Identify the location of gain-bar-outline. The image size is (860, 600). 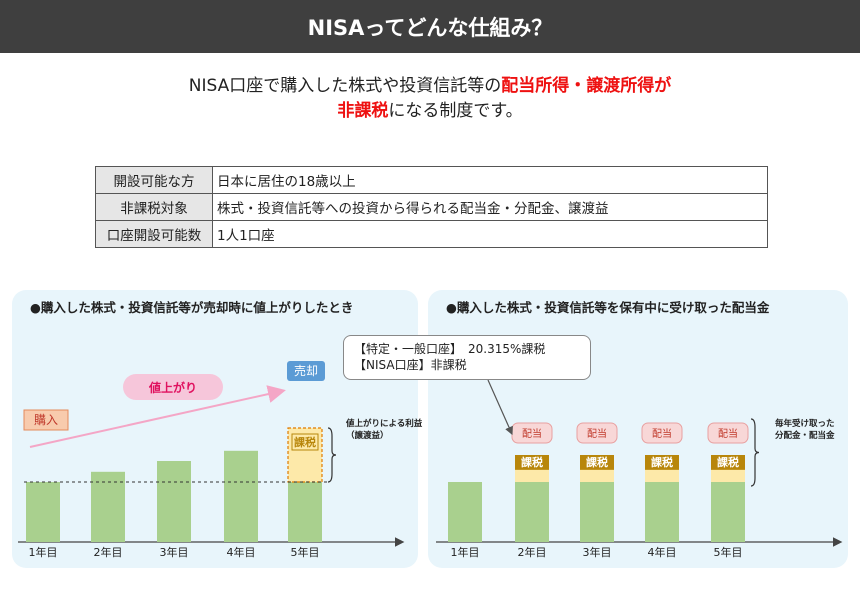
(305, 455).